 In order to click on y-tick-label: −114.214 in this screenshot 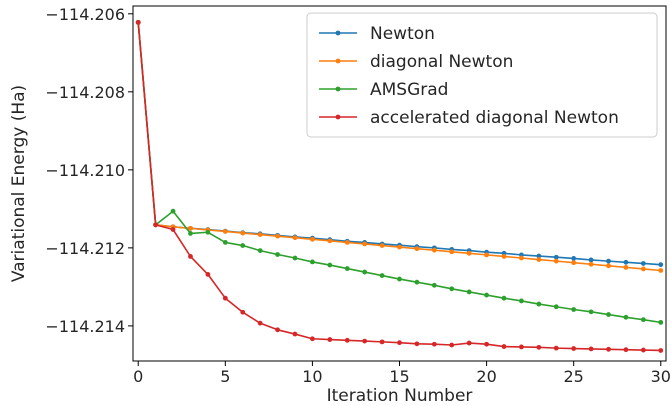, I will do `click(85, 326)`.